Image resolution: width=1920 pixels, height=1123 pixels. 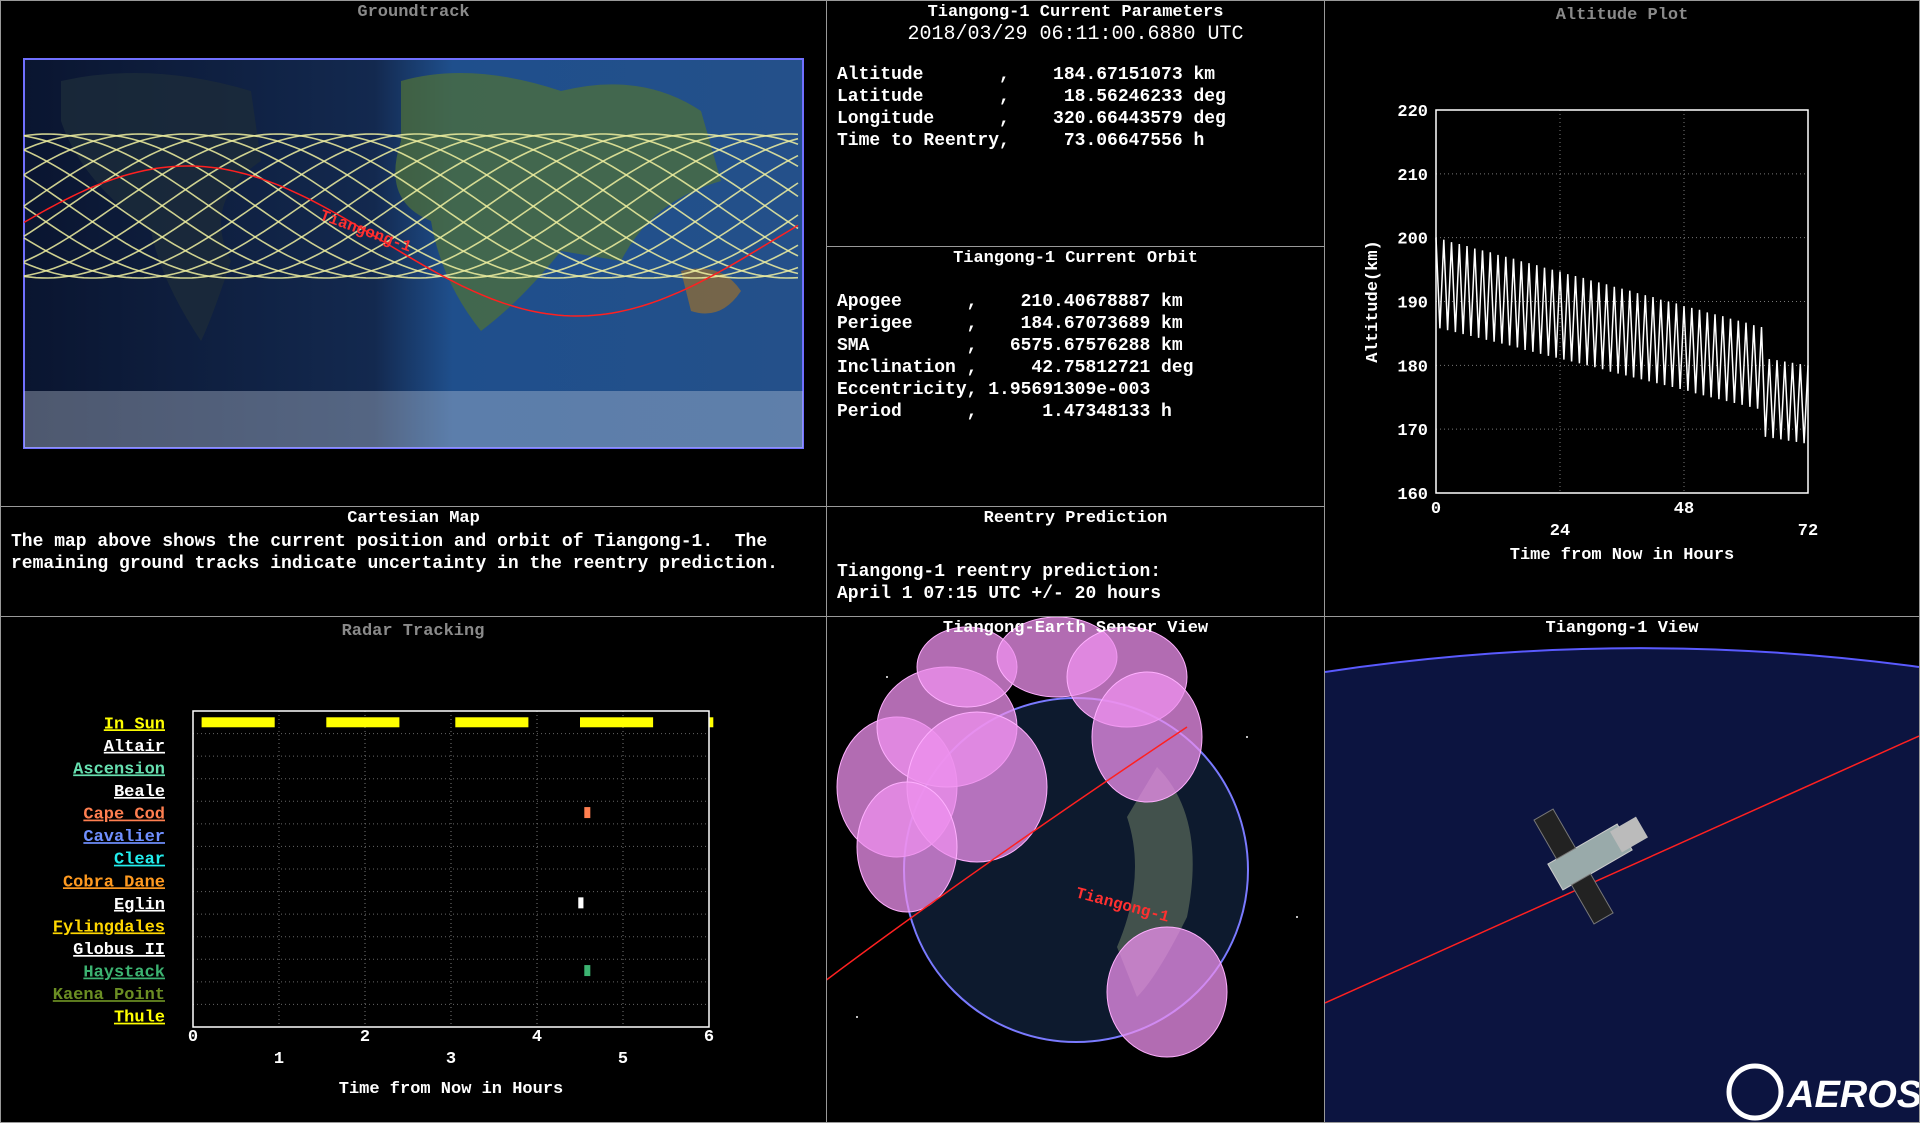 What do you see at coordinates (413, 518) in the screenshot?
I see `panel-title: Cartesian Map` at bounding box center [413, 518].